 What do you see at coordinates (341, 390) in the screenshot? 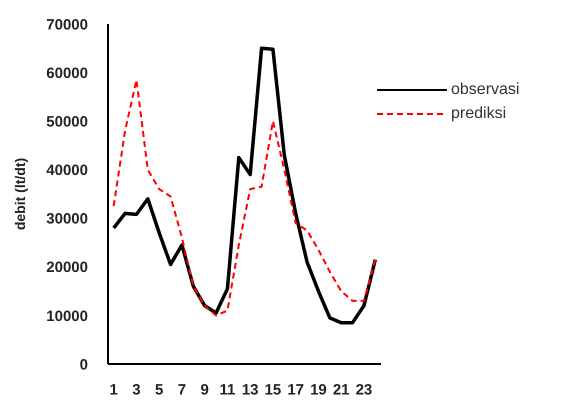
I see `x-tick-label: 21` at bounding box center [341, 390].